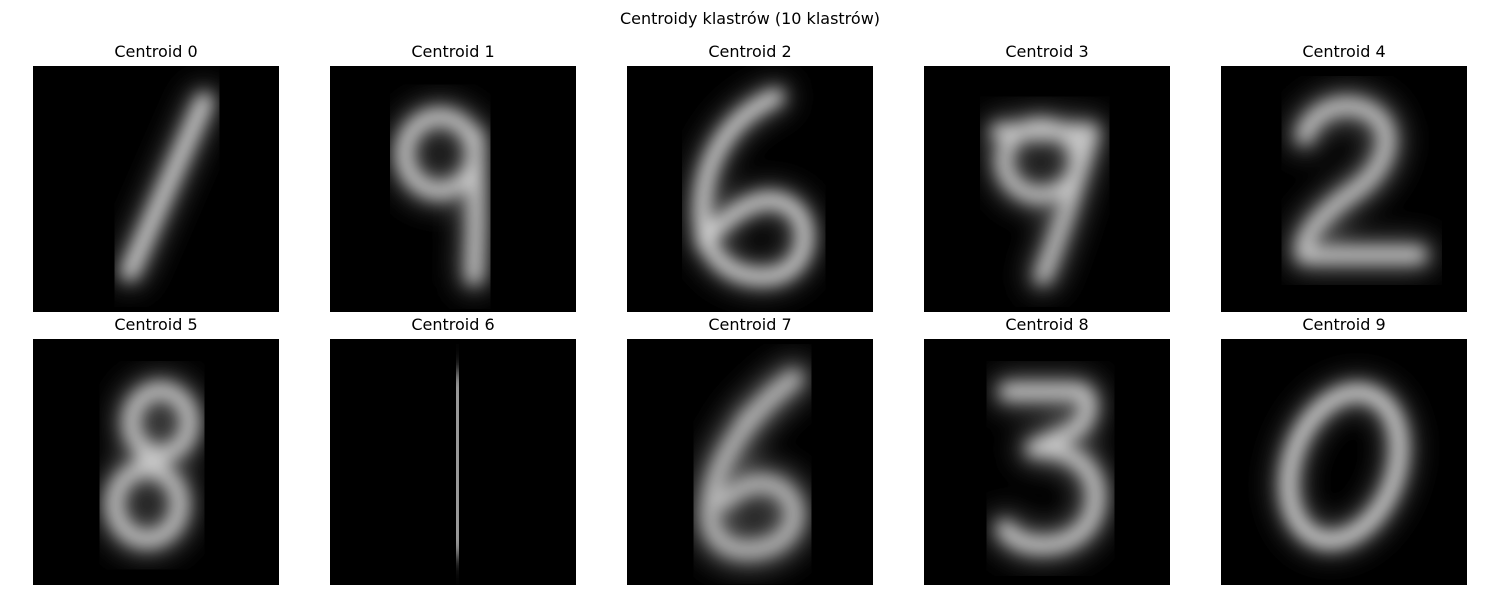 This screenshot has height=600, width=1500. Describe the element at coordinates (750, 324) in the screenshot. I see `centroid-title: Centroid 7` at that location.